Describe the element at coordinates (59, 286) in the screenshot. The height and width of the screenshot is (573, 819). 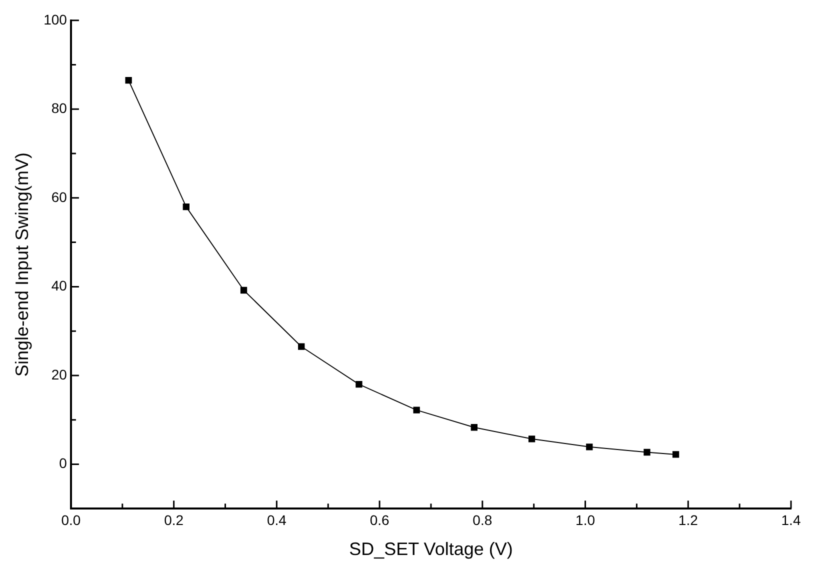
I see `y-tick-label: 40` at that location.